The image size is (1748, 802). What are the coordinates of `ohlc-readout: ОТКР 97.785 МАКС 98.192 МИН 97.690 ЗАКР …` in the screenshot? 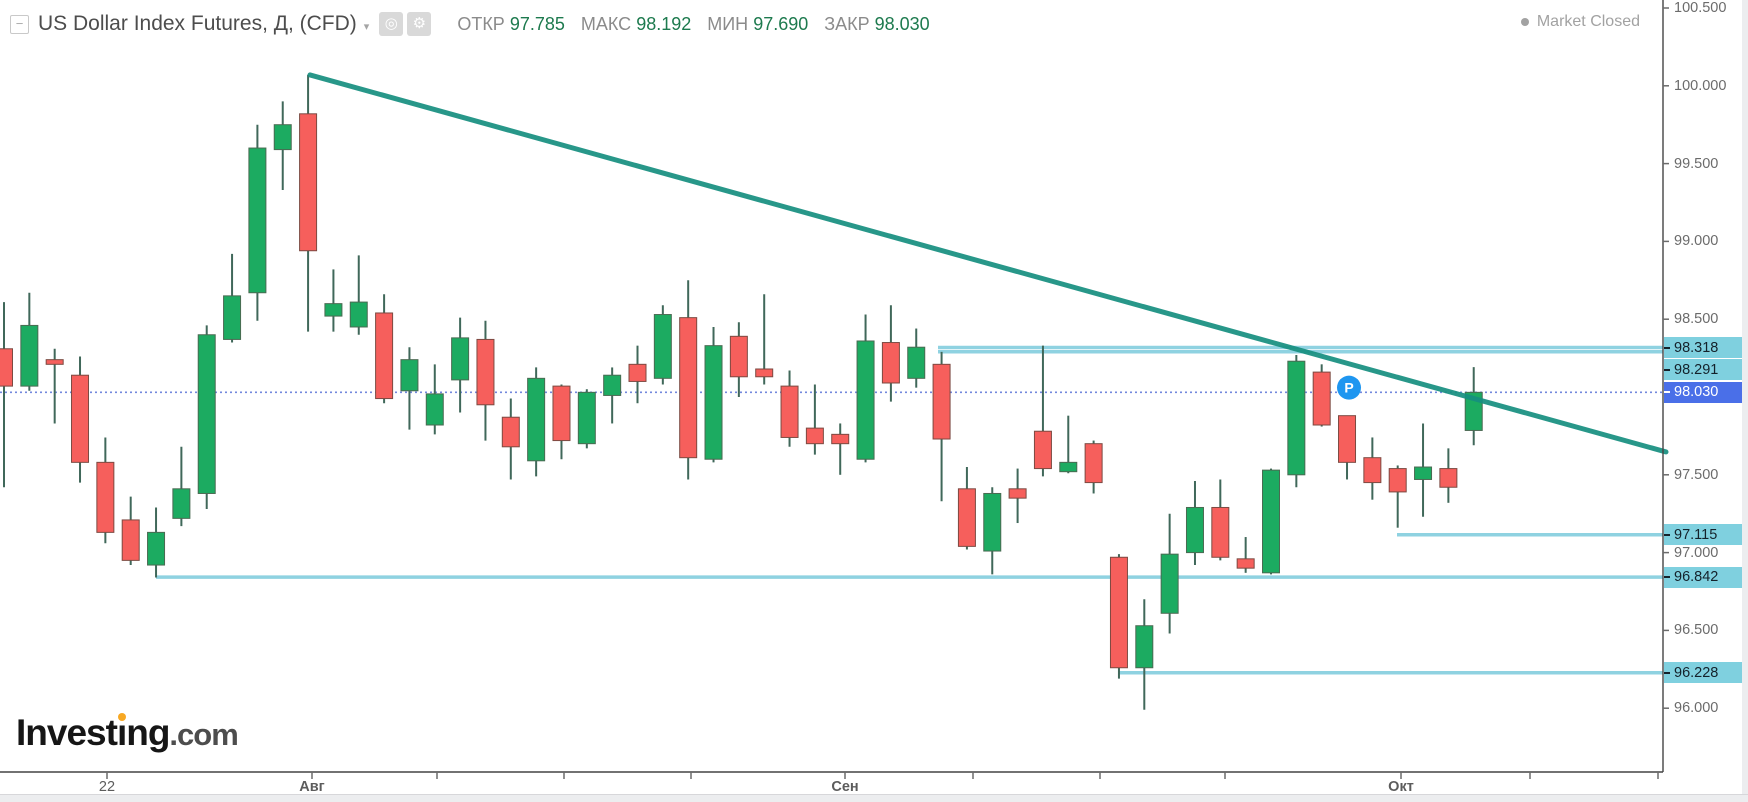 It's located at (688, 24).